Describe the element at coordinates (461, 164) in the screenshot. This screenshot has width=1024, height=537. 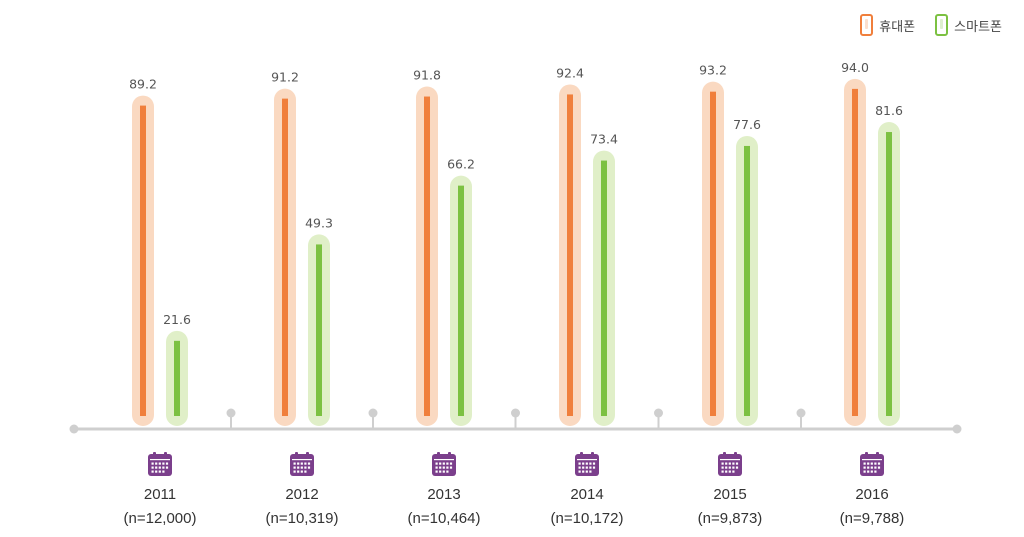
I see `data-label-smartphone: 66.2` at that location.